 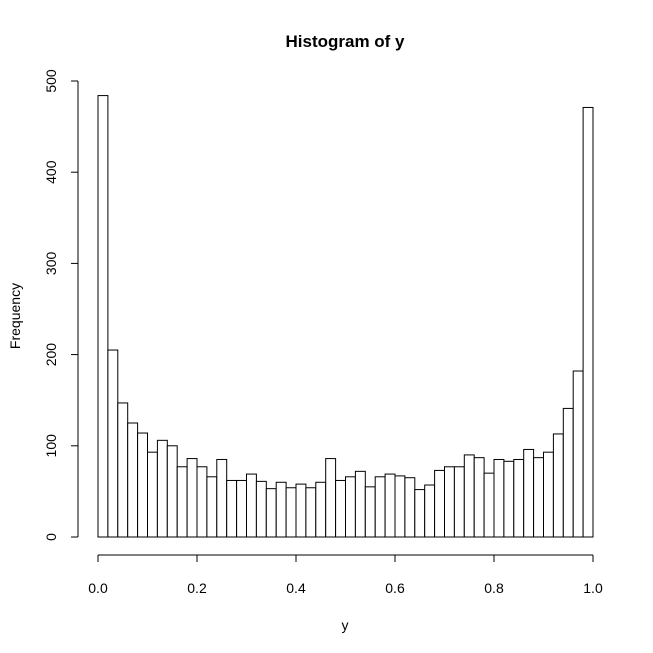 I want to click on x-tick-label: 1.0, so click(x=593, y=588).